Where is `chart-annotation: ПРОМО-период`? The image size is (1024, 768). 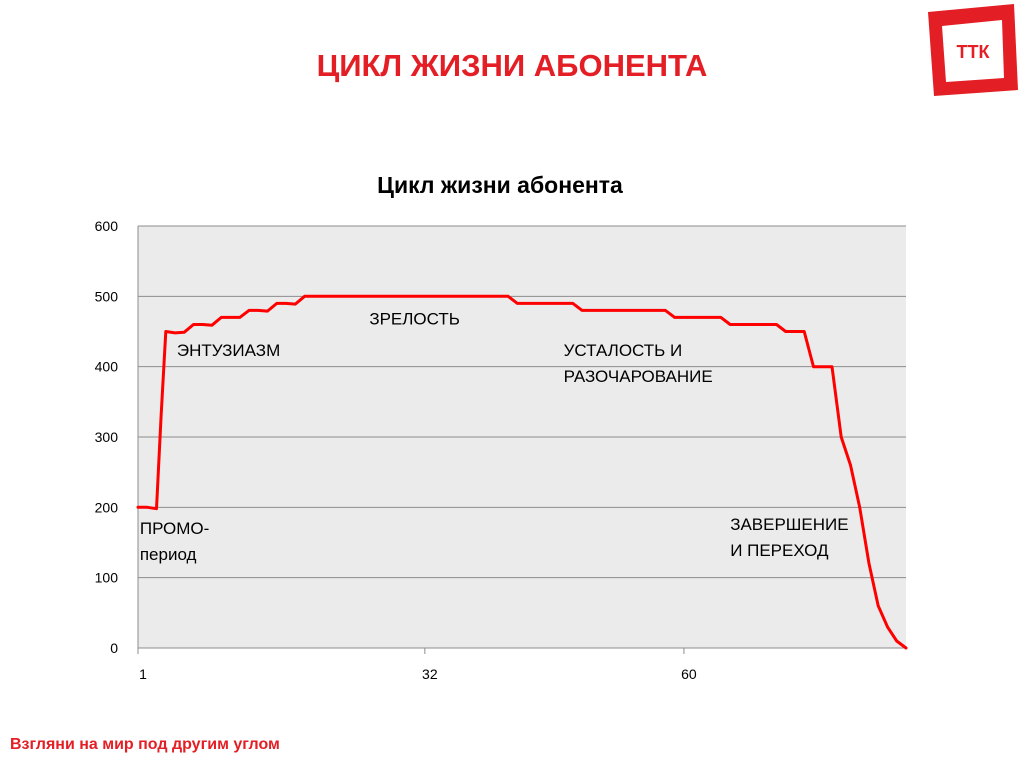
chart-annotation: ПРОМО-период is located at coordinates (174, 541).